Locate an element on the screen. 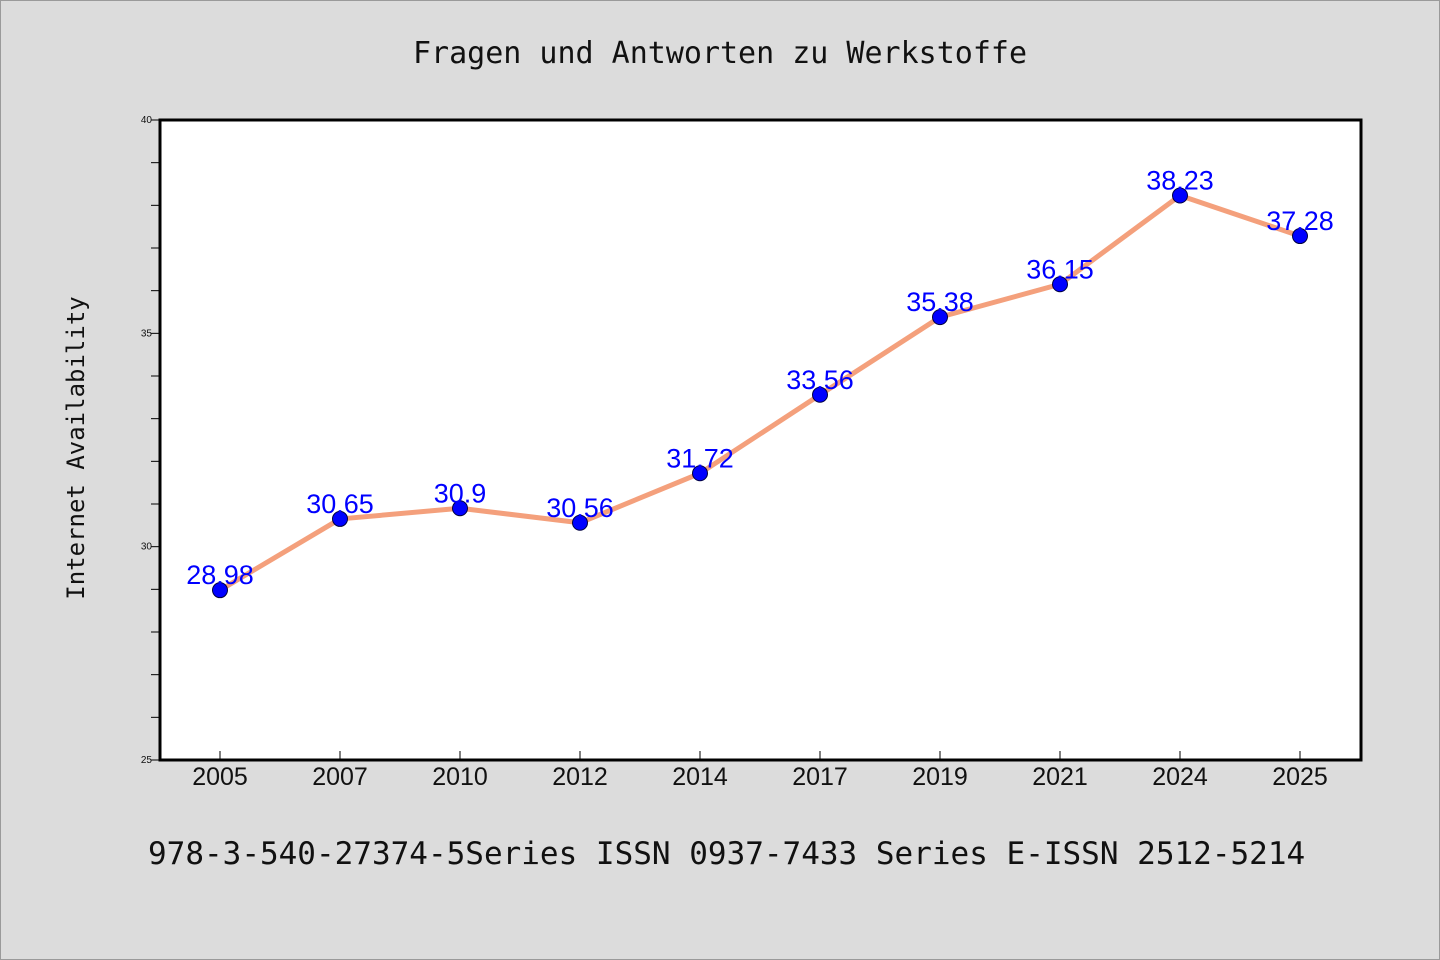  data-value-label: 36.15 is located at coordinates (1060, 269).